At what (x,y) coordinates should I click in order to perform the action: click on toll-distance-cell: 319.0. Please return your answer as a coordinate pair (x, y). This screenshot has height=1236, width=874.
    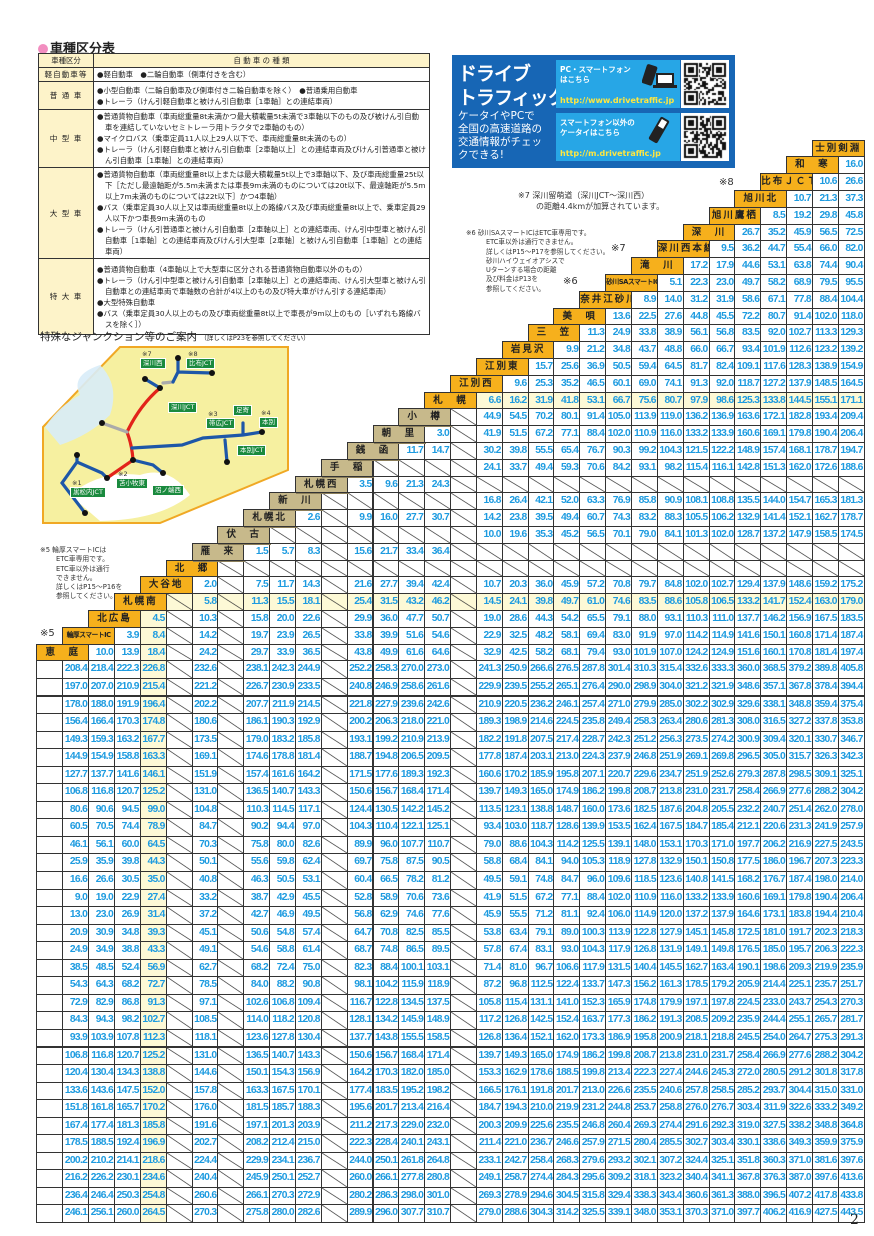
    Looking at the image, I should click on (748, 1126).